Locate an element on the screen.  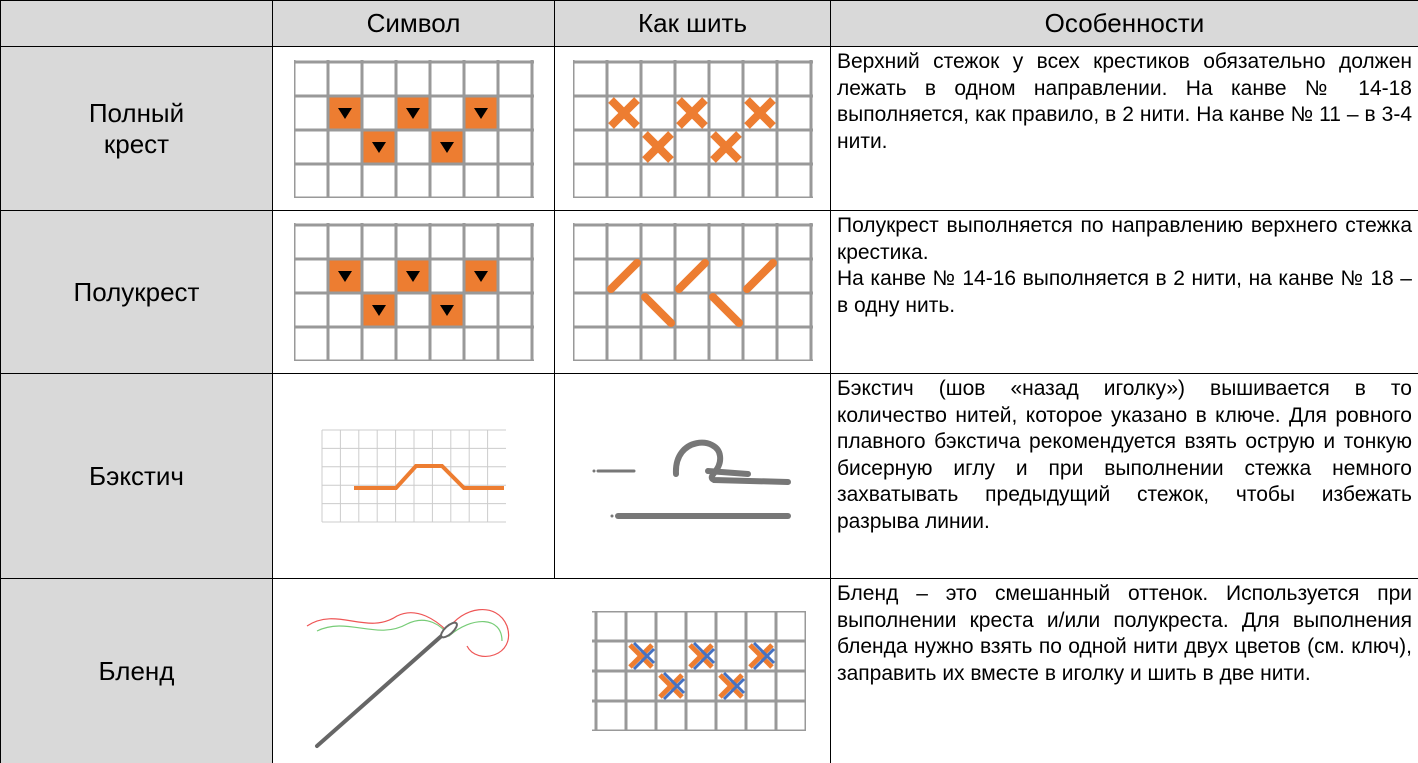
corner-cell is located at coordinates (136, 23).